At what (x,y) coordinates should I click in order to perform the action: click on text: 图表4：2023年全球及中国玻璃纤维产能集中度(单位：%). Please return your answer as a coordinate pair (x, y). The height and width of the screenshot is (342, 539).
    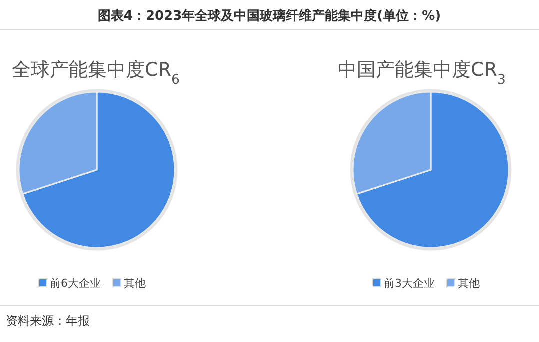
    Looking at the image, I should click on (270, 16).